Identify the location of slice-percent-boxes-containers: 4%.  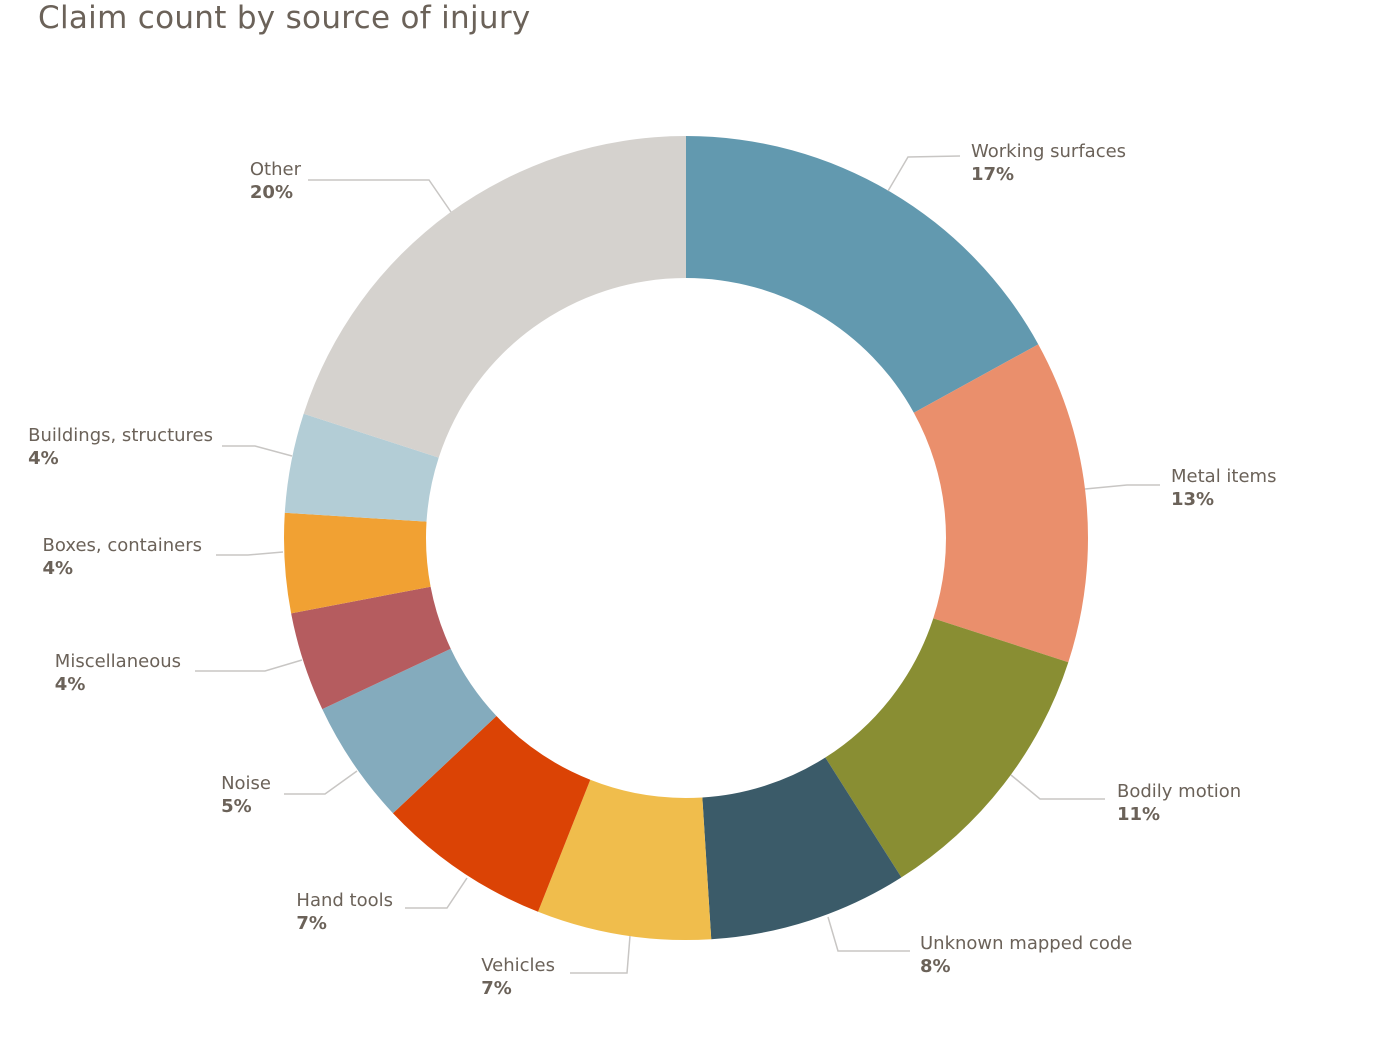
(58, 568).